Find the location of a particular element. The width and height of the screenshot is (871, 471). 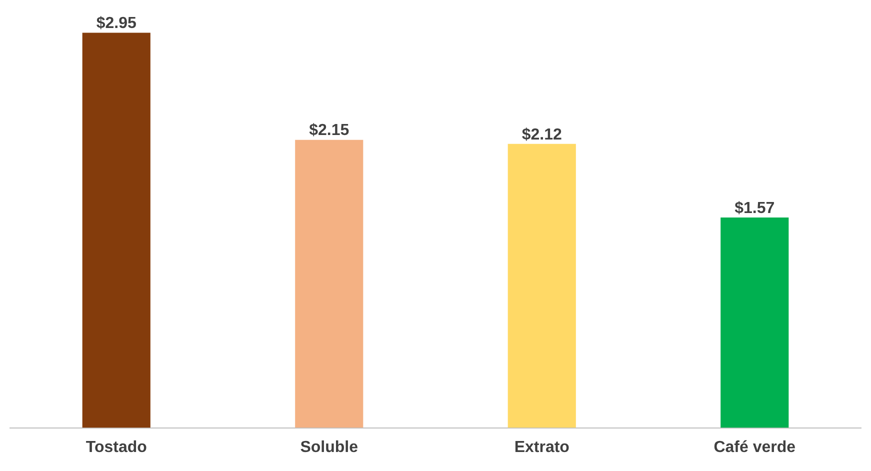

data-label: $2.95 is located at coordinates (116, 23).